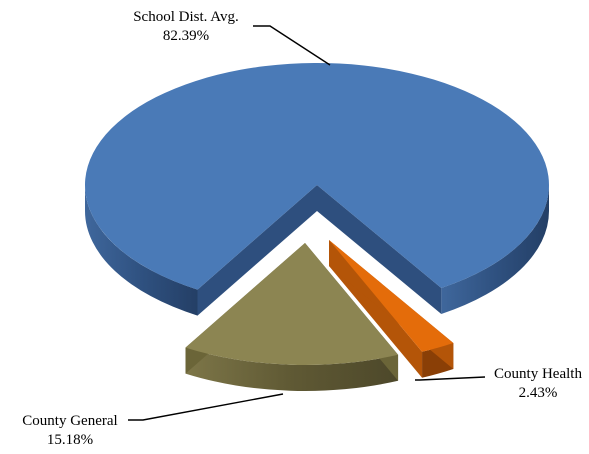 The height and width of the screenshot is (454, 589). Describe the element at coordinates (206, 407) in the screenshot. I see `leader-line-county-general` at that location.